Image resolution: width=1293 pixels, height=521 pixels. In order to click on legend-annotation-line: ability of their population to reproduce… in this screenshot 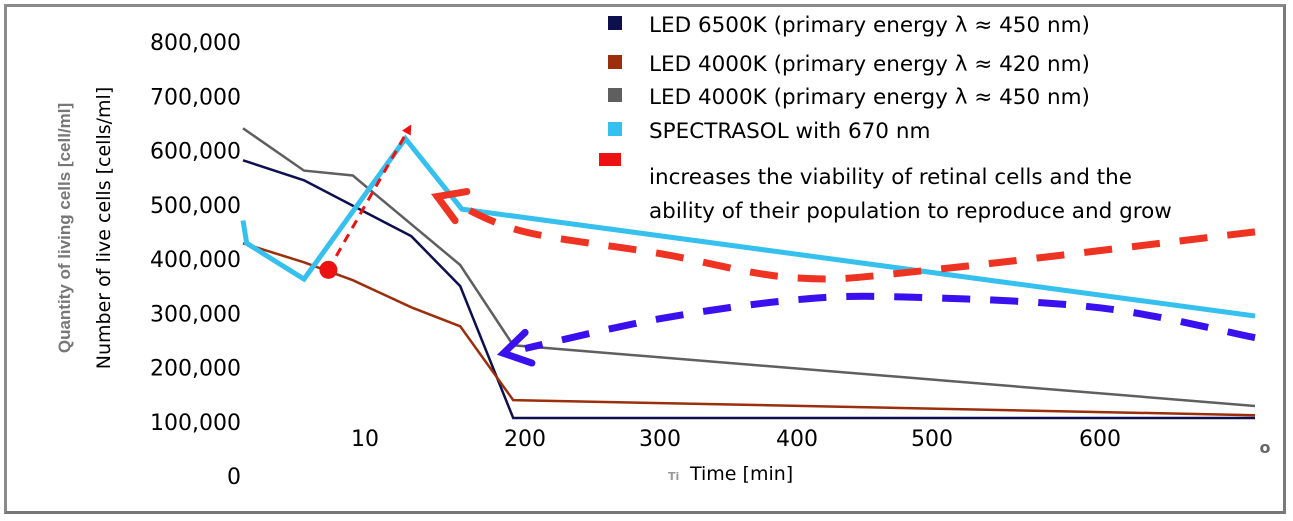, I will do `click(910, 211)`.